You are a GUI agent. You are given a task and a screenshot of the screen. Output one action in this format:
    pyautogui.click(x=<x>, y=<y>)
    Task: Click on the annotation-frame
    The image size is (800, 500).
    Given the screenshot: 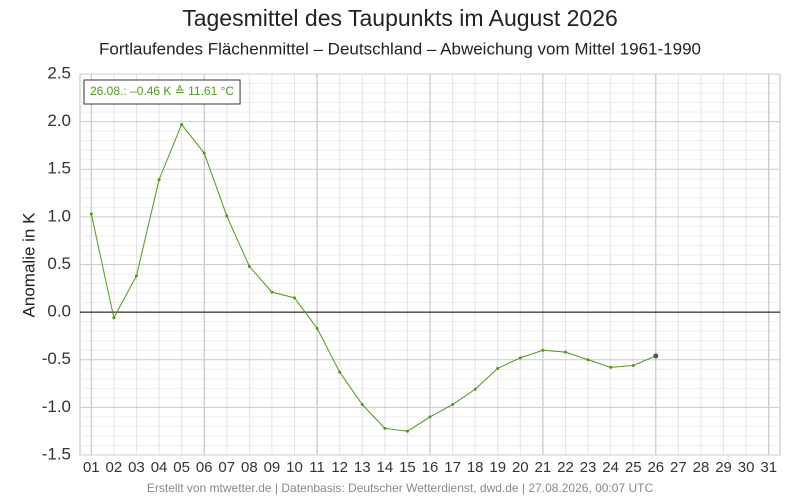 What is the action you would take?
    pyautogui.click(x=162, y=92)
    